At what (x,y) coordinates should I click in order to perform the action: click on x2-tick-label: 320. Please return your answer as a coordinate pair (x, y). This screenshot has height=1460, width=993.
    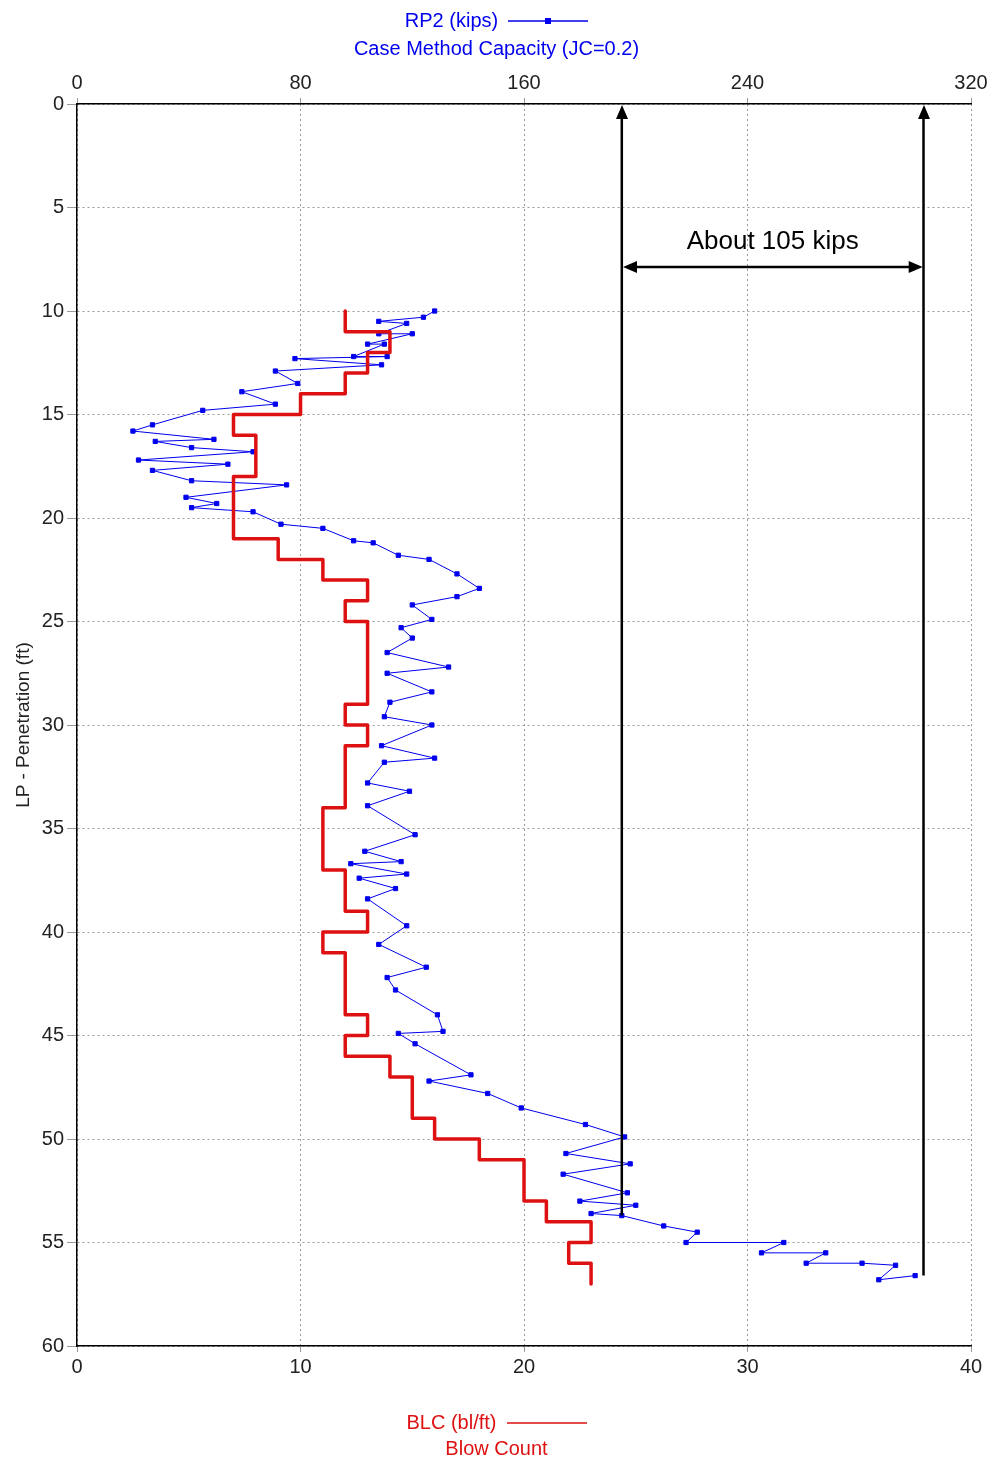
    Looking at the image, I should click on (971, 81).